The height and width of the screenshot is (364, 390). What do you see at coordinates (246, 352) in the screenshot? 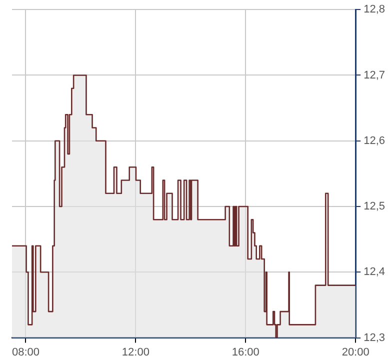
I see `x-tick-label: 16:00` at bounding box center [246, 352].